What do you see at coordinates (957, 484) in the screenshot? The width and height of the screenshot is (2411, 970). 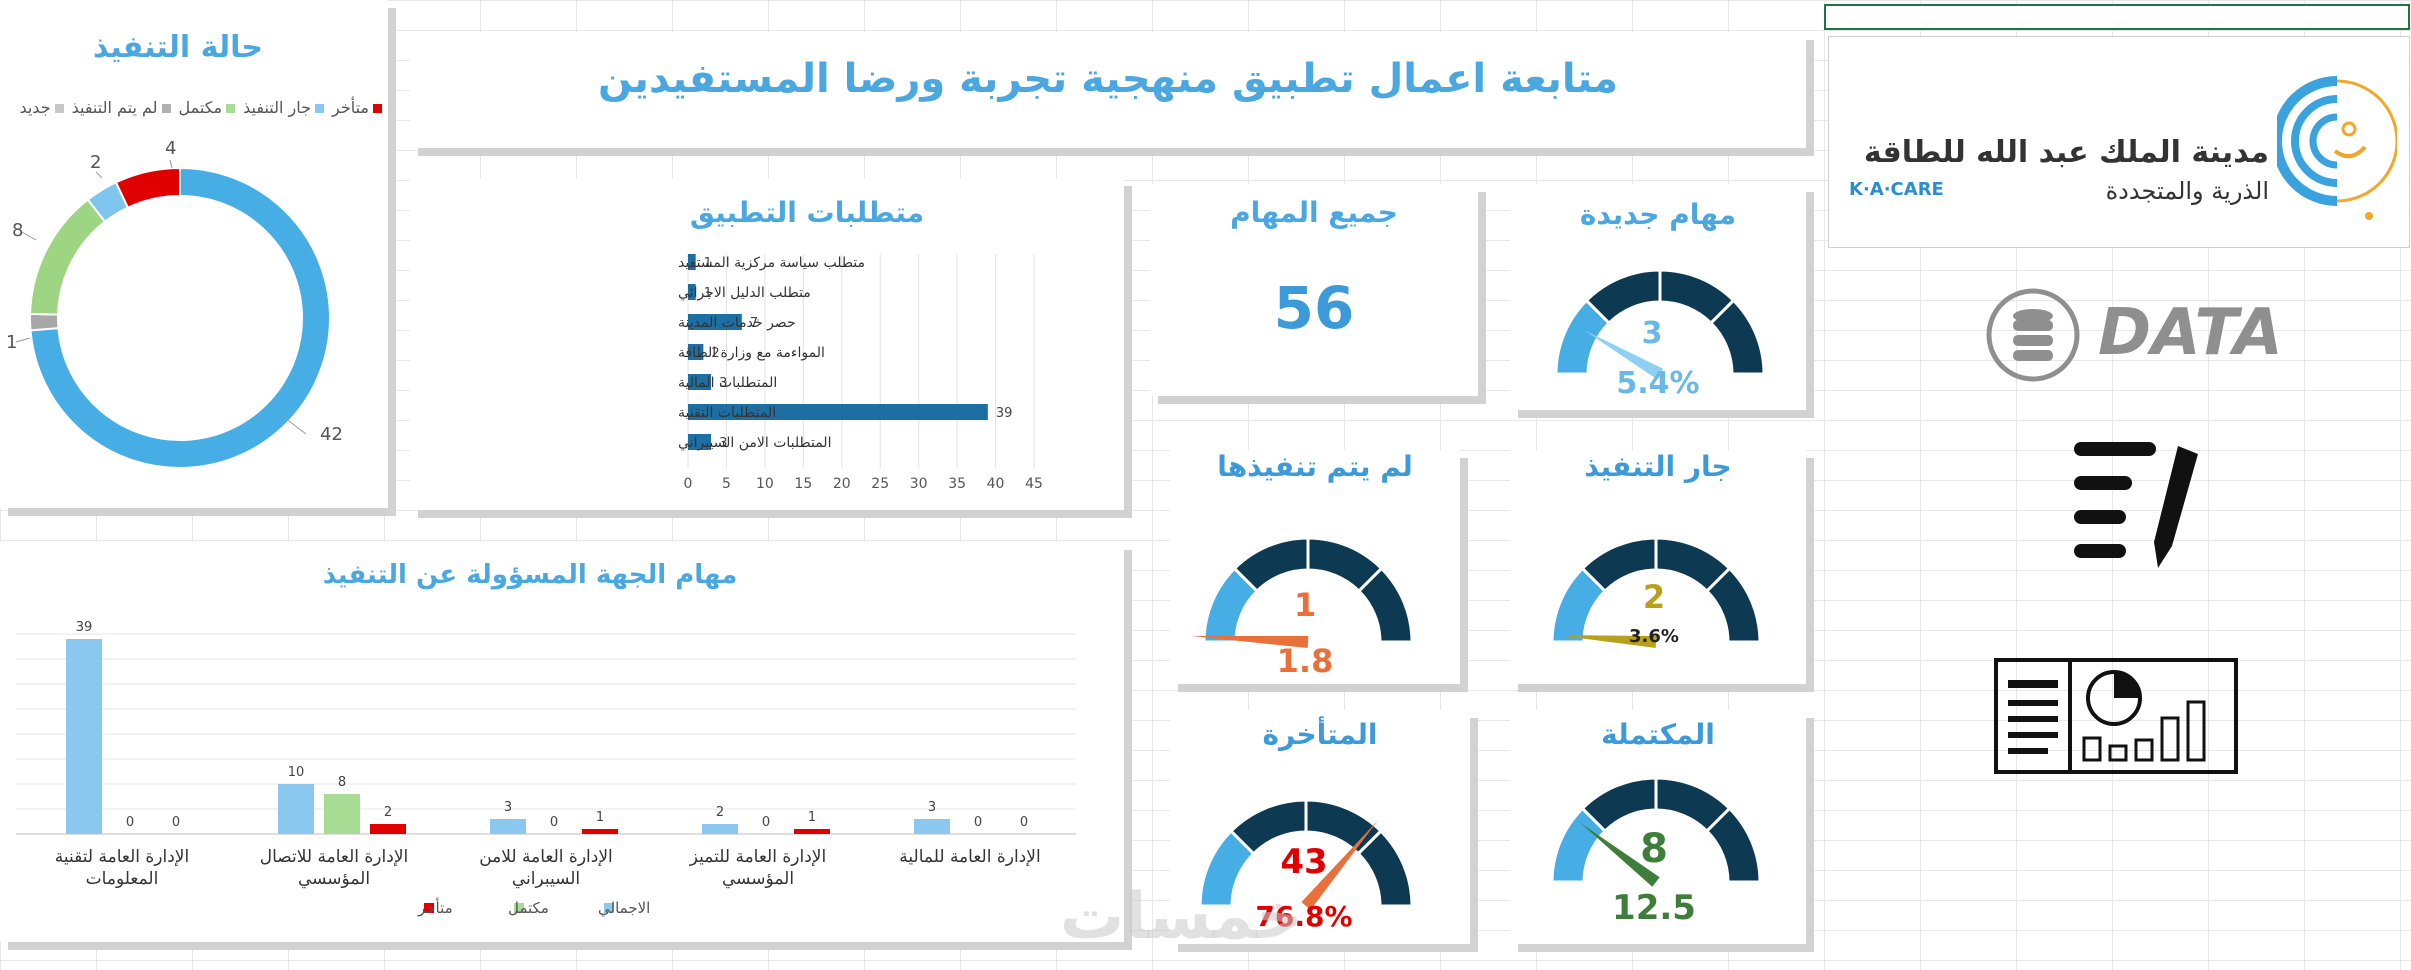 I see `x-tick-label: 35` at bounding box center [957, 484].